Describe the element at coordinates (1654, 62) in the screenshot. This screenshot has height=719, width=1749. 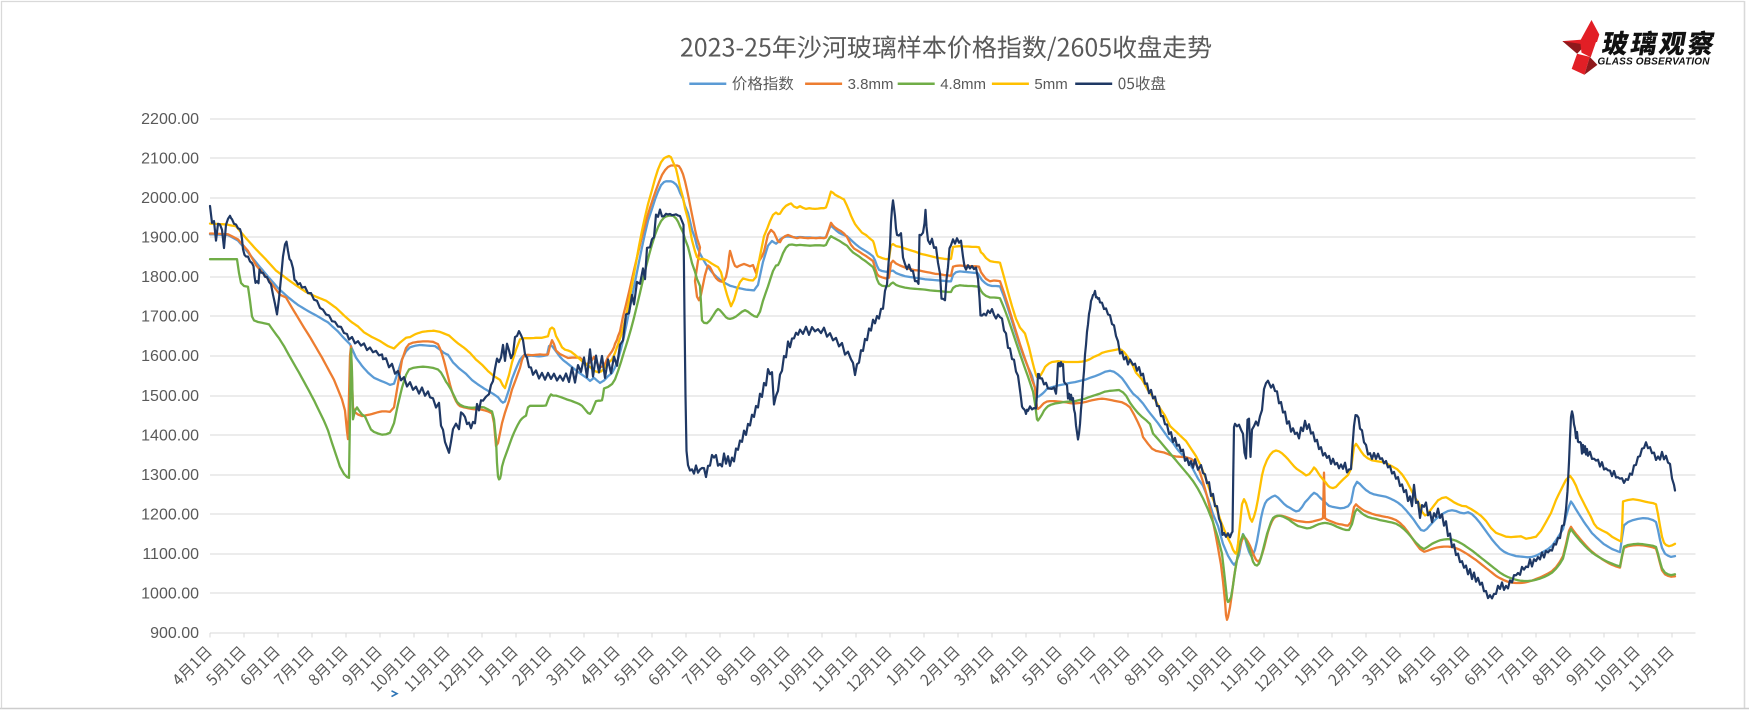
I see `svg-text: GLASS OBSERVATION` at that location.